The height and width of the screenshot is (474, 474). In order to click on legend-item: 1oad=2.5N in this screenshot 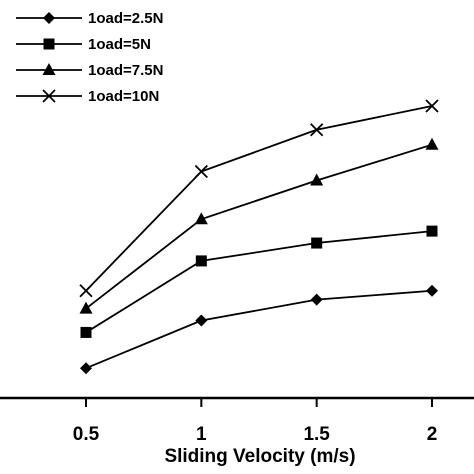, I will do `click(89, 18)`.